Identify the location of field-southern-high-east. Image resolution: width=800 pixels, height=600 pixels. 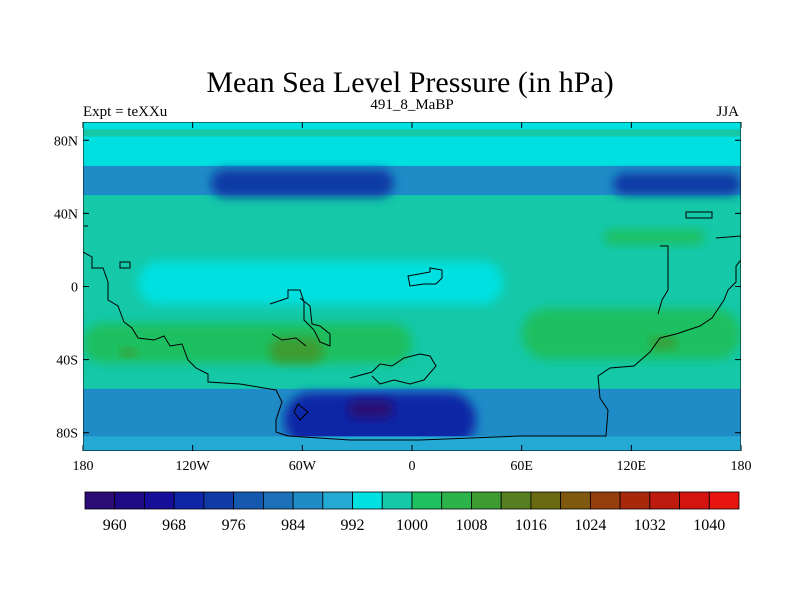
(631, 334).